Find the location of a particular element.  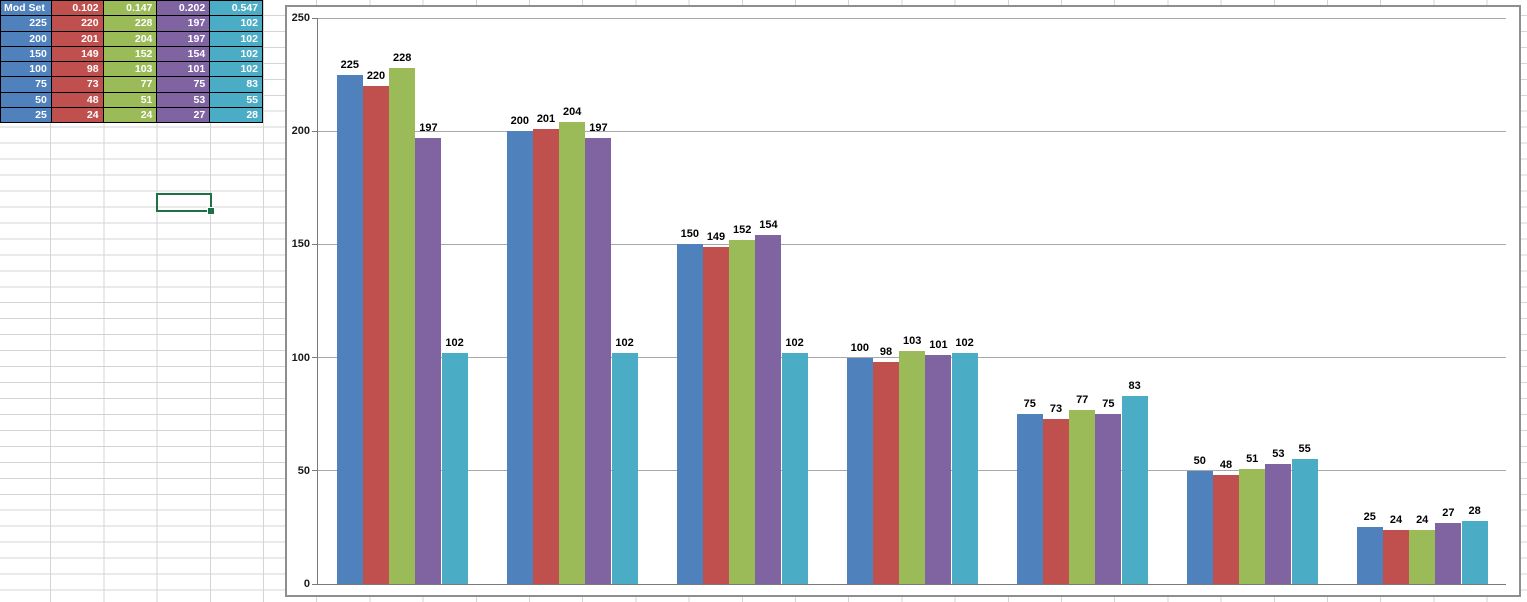

table-header-cell: 0.102 is located at coordinates (77, 9).